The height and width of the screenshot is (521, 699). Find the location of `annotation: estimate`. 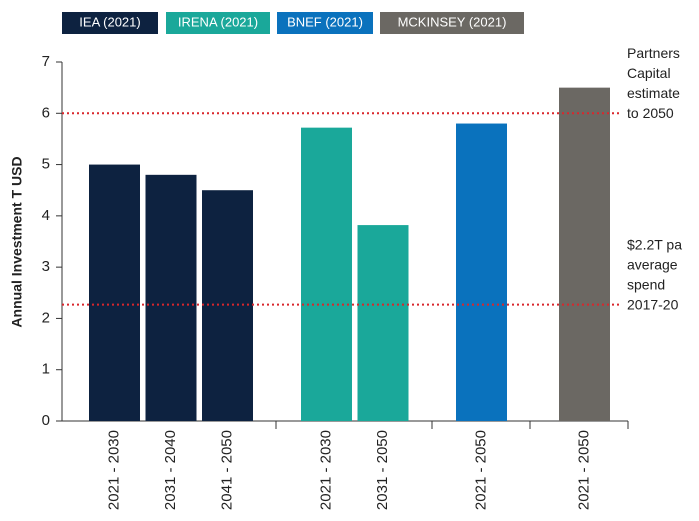

annotation: estimate is located at coordinates (653, 93).